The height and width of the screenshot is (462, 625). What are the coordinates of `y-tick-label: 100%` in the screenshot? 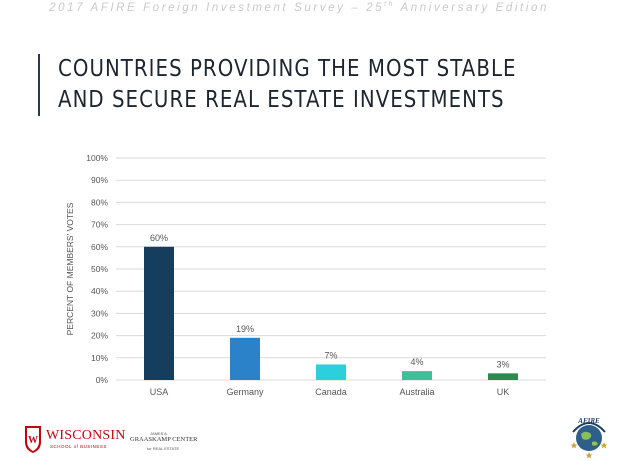 It's located at (97, 158).